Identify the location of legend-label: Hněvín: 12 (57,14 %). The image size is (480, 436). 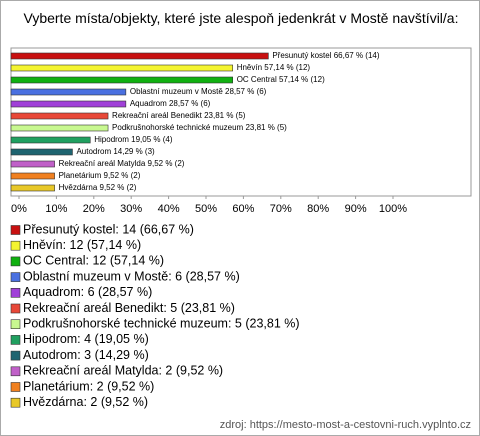
(82, 245).